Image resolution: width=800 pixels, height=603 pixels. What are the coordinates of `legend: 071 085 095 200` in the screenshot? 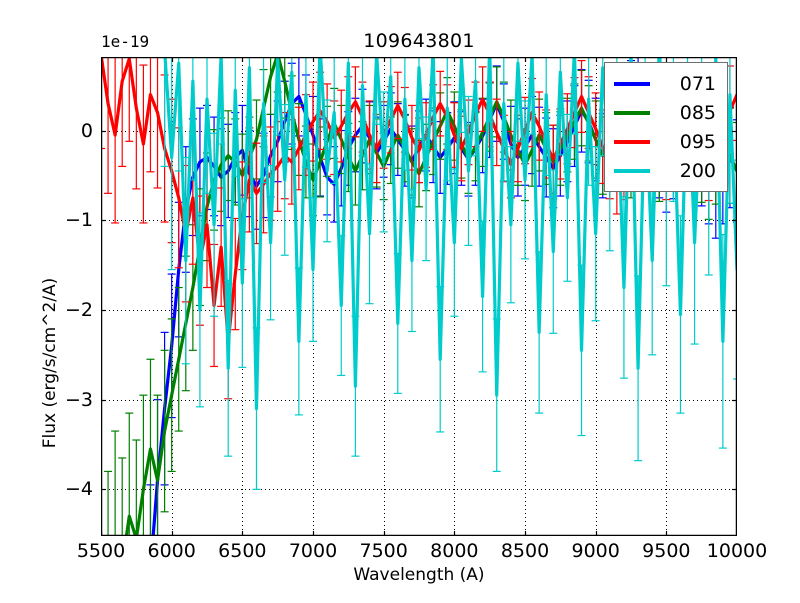 It's located at (666, 127).